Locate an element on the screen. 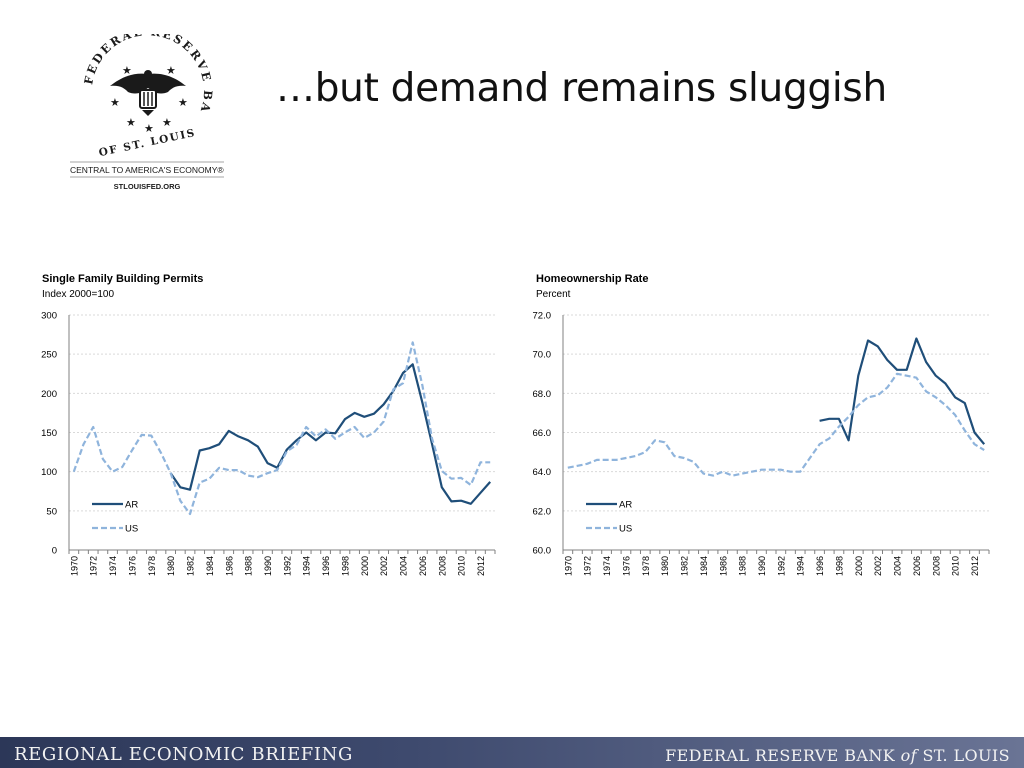 The height and width of the screenshot is (768, 1024). footer-right-text: FEDERAL RESERVE BANK of ST. LOUIS is located at coordinates (837, 755).